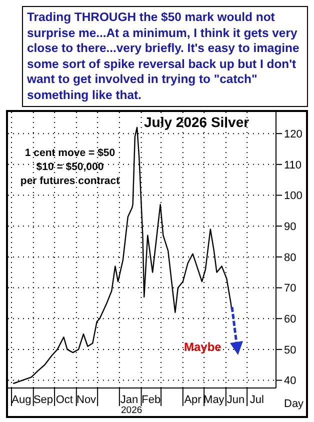  Describe the element at coordinates (294, 404) in the screenshot. I see `text: Day` at that location.